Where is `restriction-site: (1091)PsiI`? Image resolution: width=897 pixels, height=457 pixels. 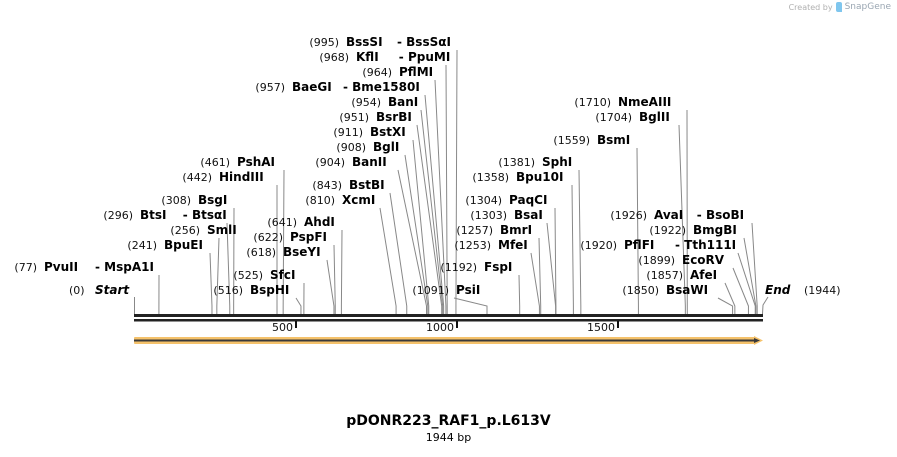
restriction-site: (1091)PsiI is located at coordinates (446, 290).